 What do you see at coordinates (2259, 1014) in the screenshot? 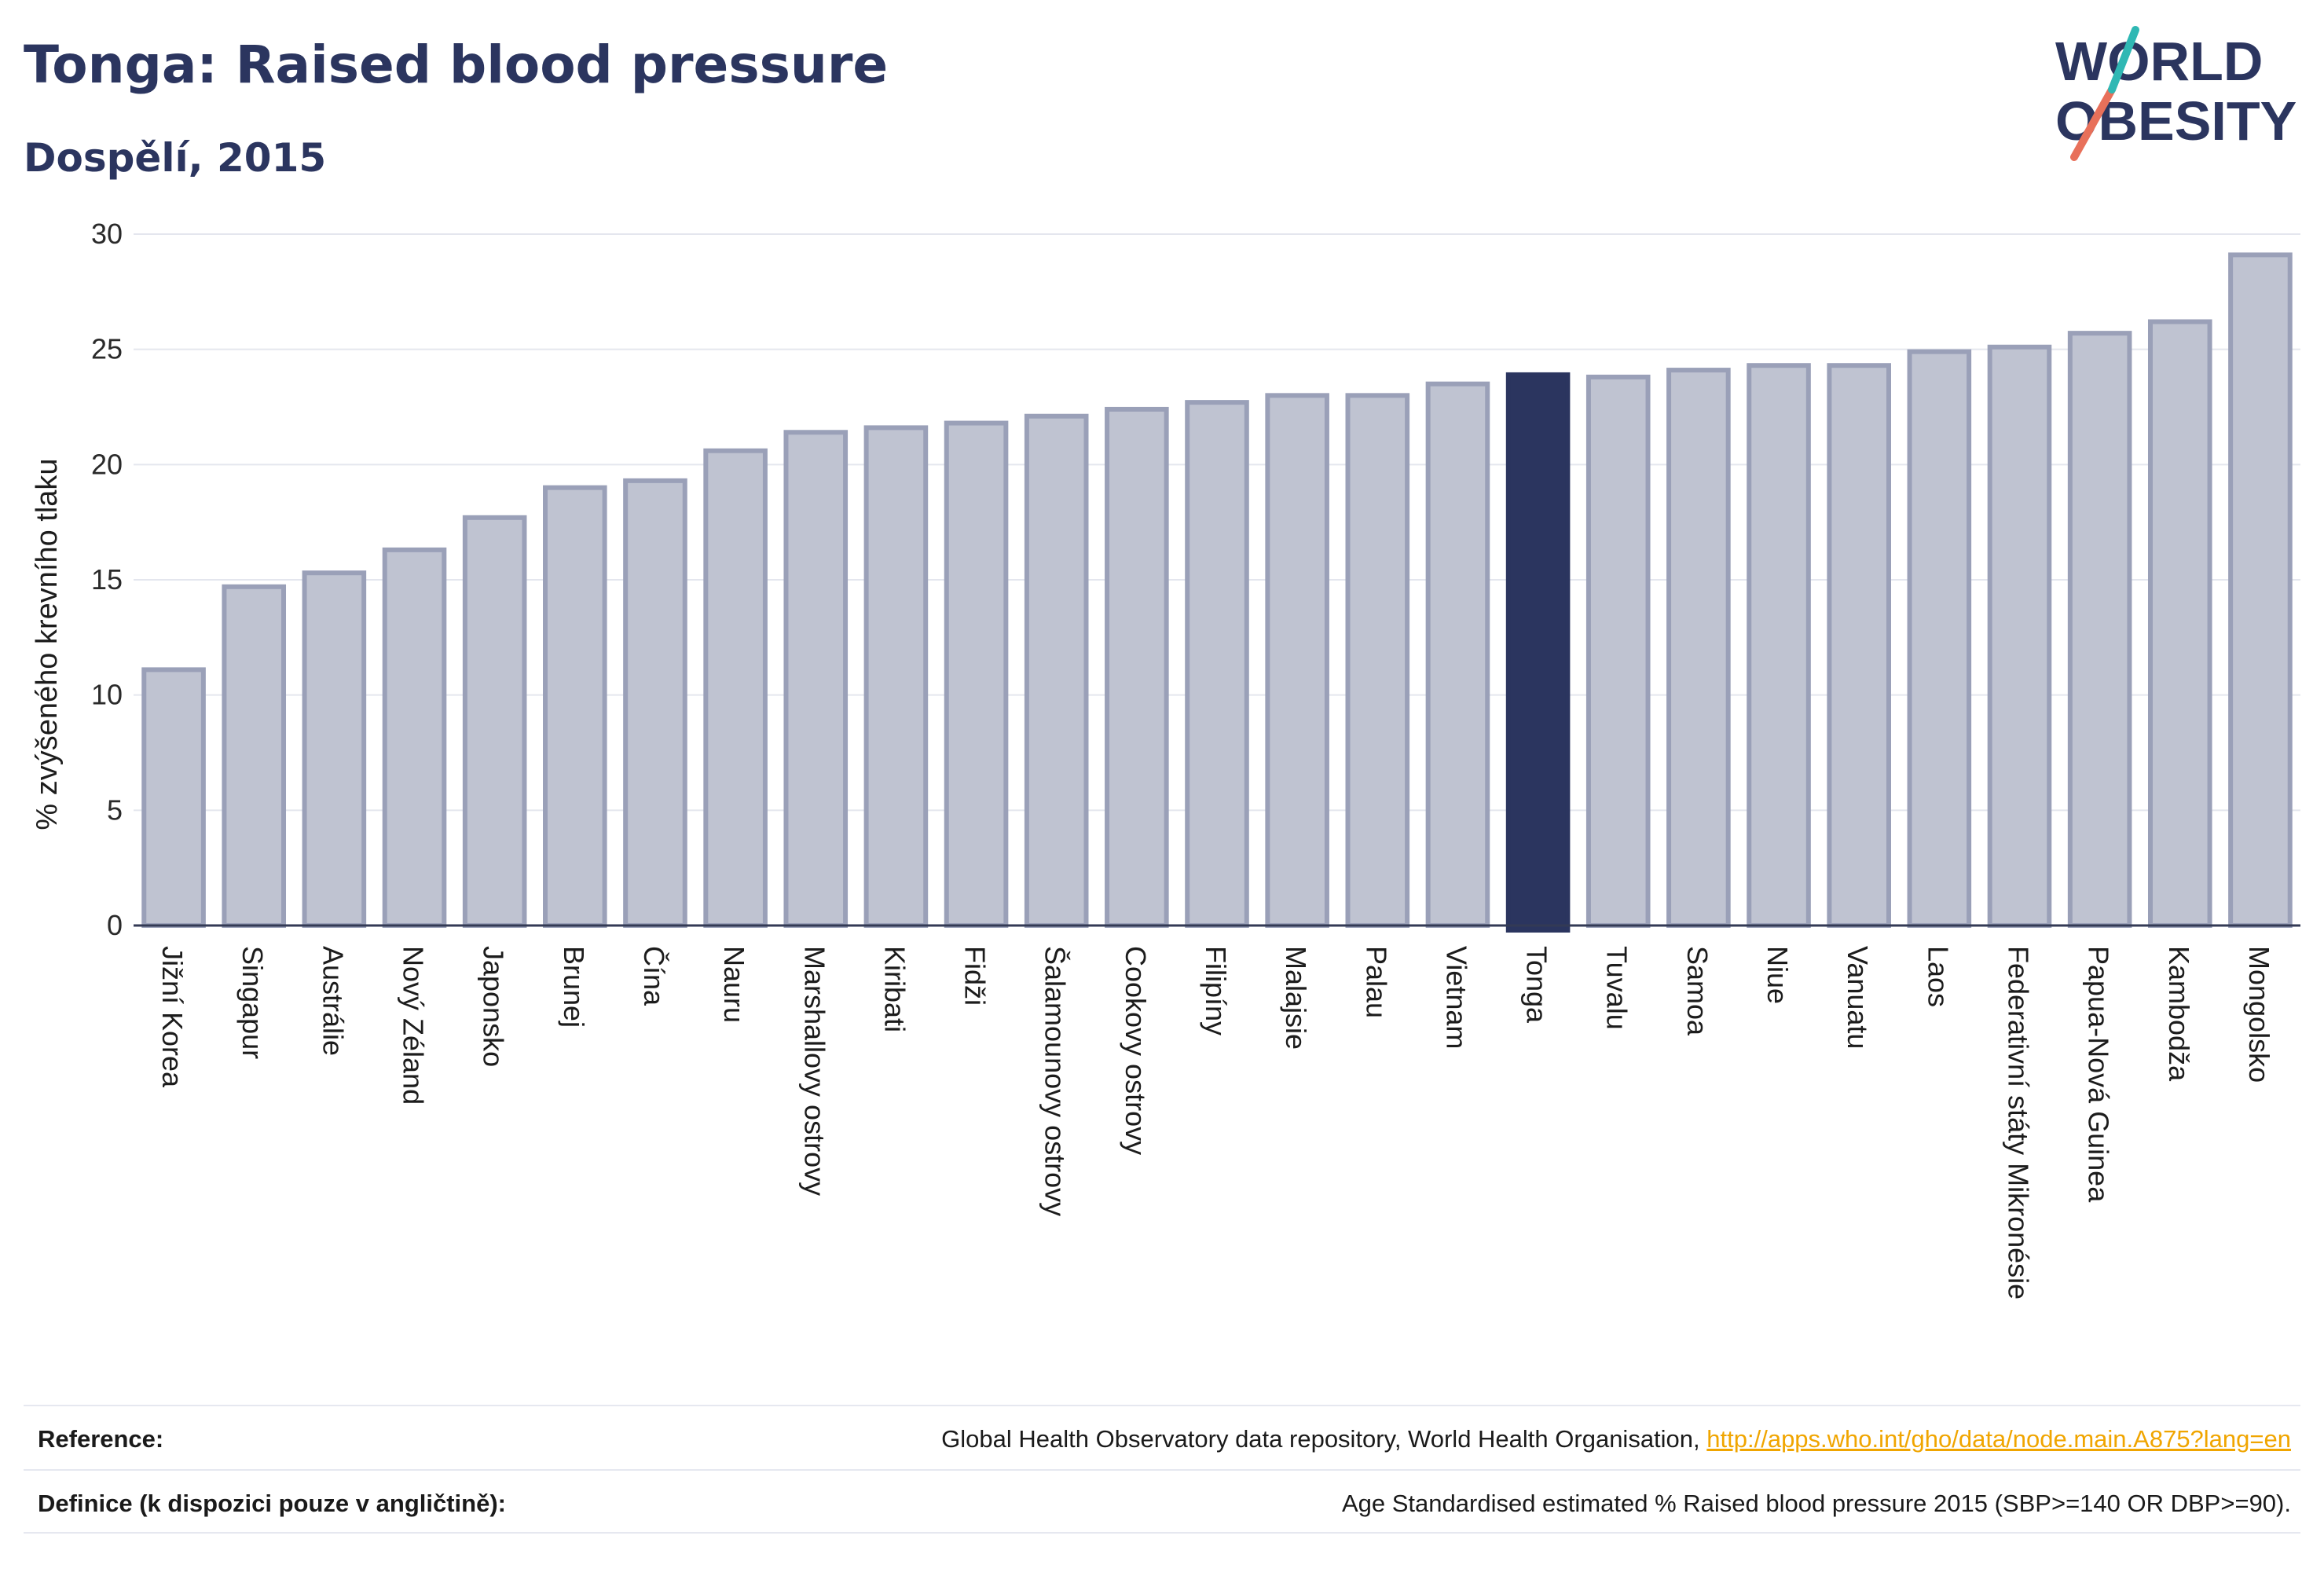
I see `x-category-label: Mongolsko` at bounding box center [2259, 1014].